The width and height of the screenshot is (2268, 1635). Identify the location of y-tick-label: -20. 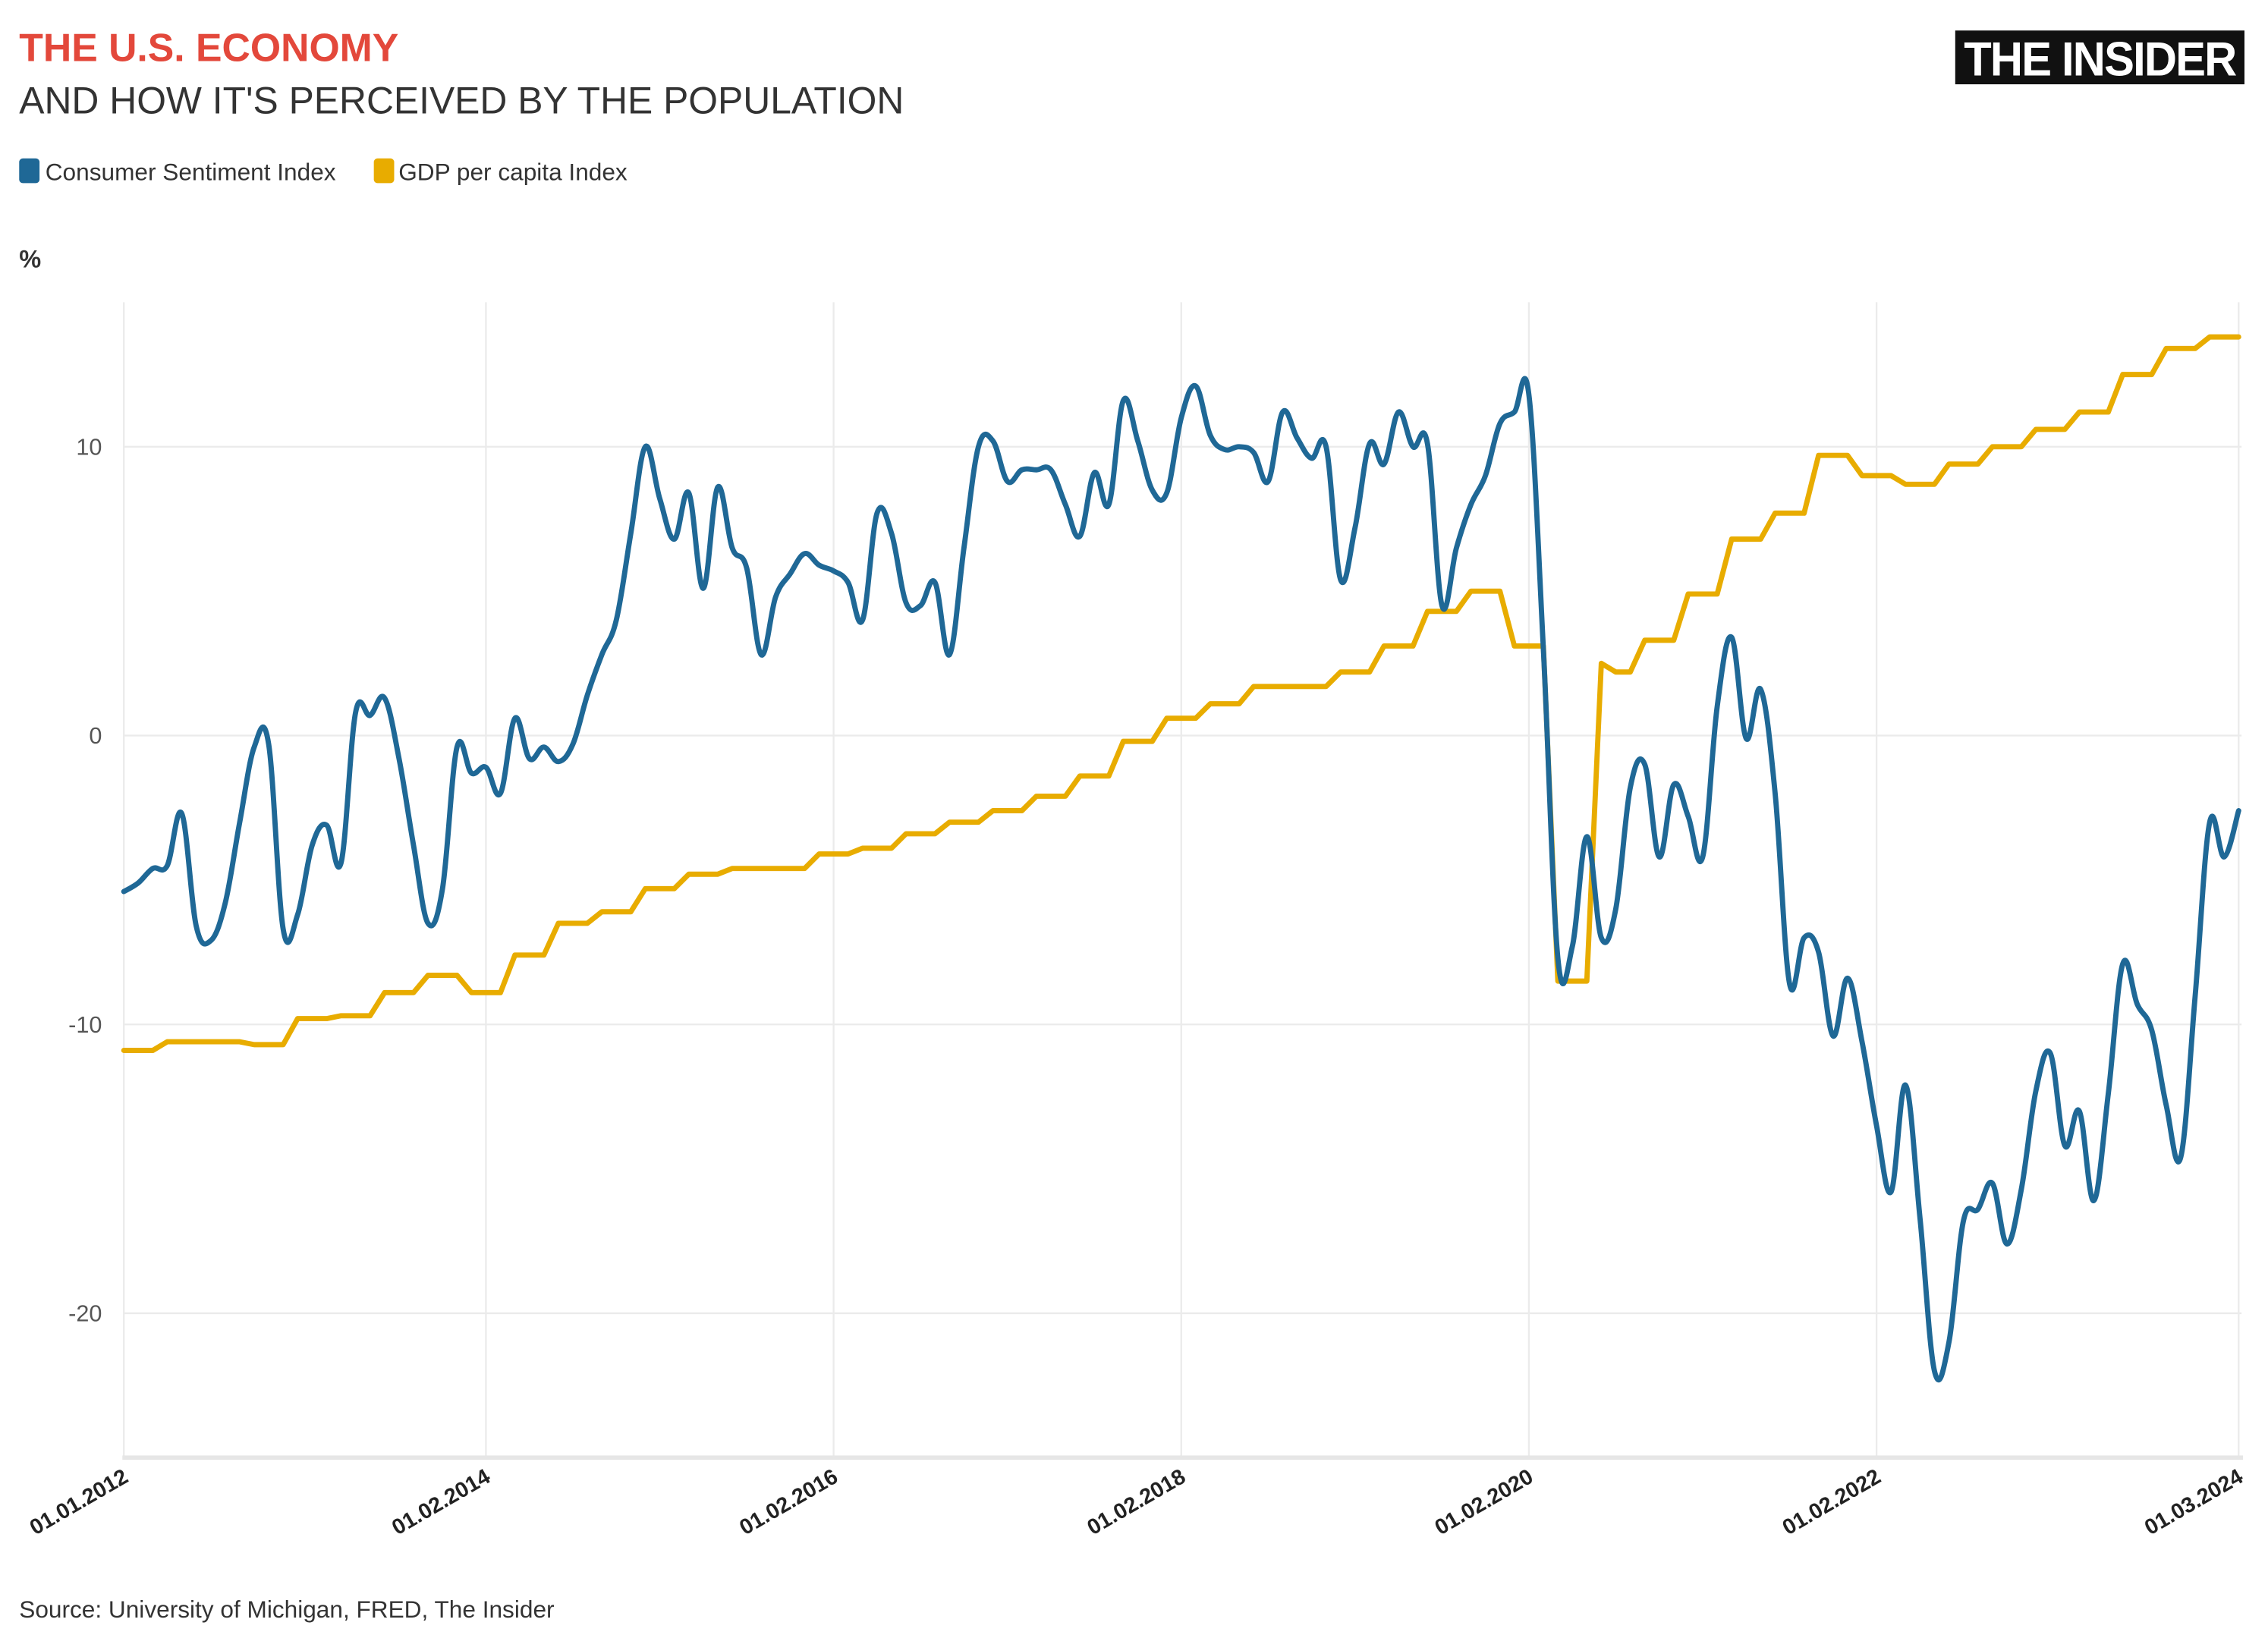
(85, 1313).